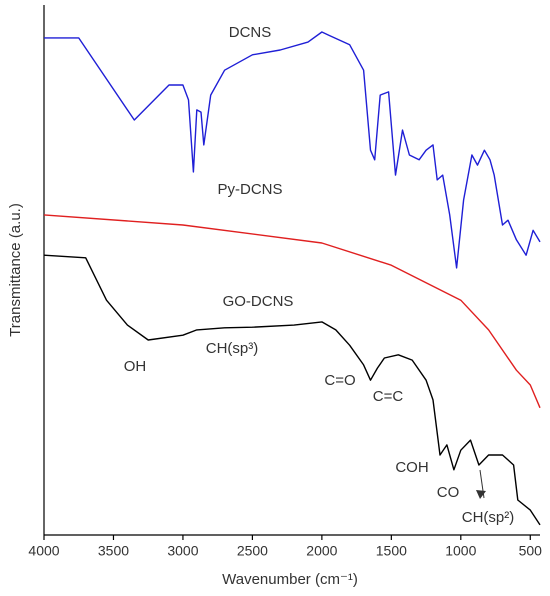  Describe the element at coordinates (135, 366) in the screenshot. I see `annotation: OH` at that location.